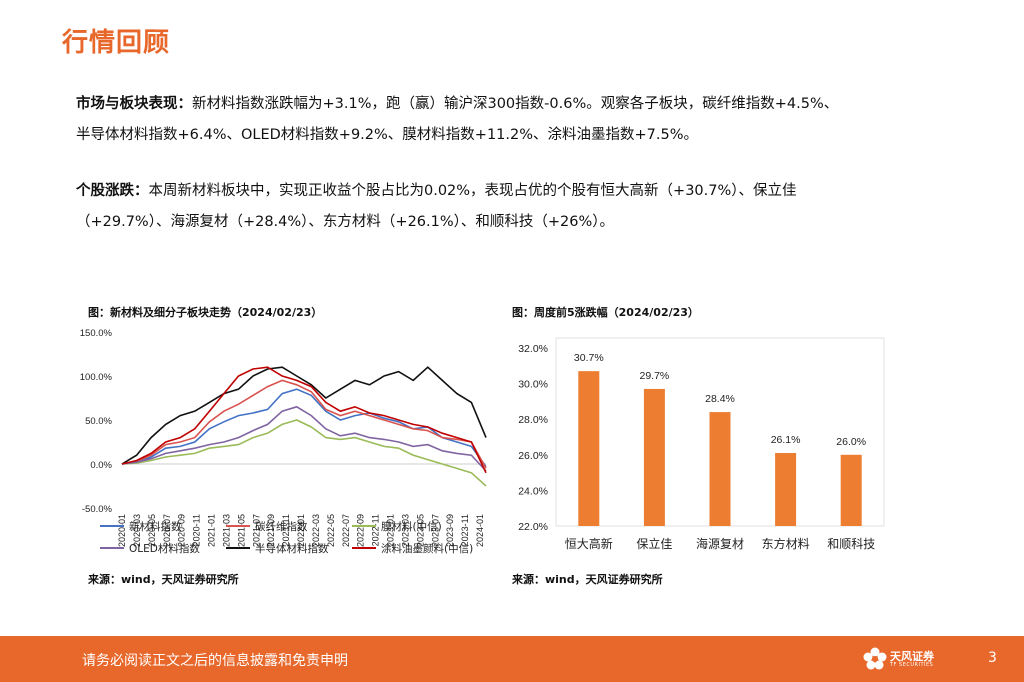 The image size is (1024, 682). What do you see at coordinates (98, 421) in the screenshot?
I see `y-tick-label: 50.0%` at bounding box center [98, 421].